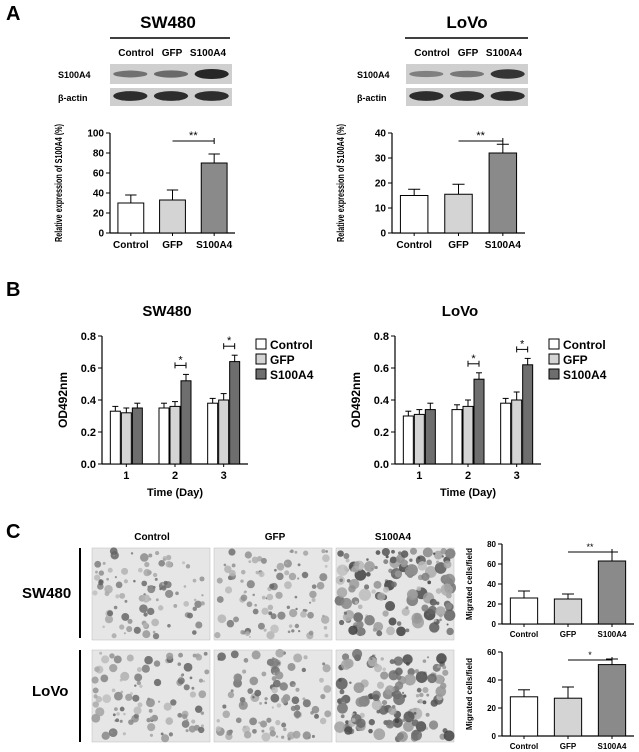 The image size is (639, 752). I want to click on wb-title: SW480, so click(168, 22).